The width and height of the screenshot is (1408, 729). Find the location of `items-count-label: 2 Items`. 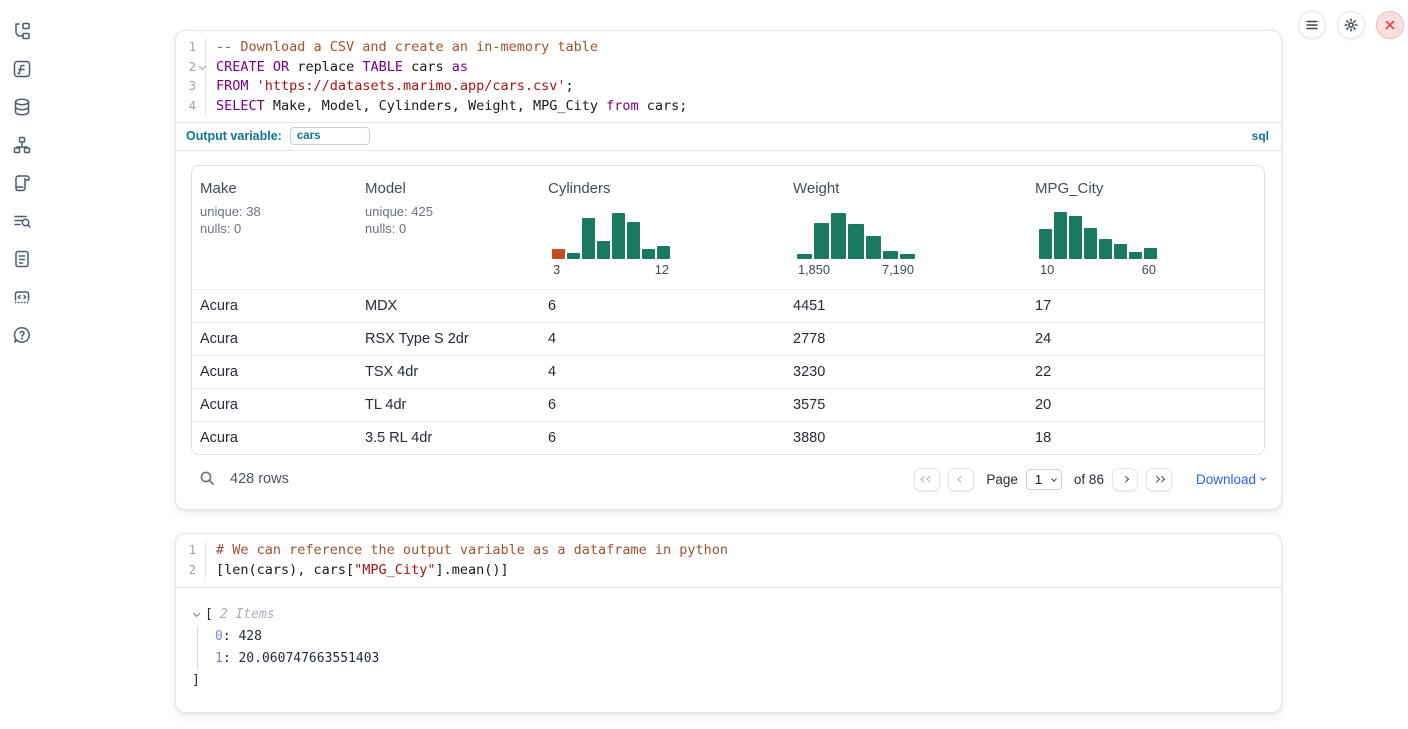

items-count-label: 2 Items is located at coordinates (247, 614).